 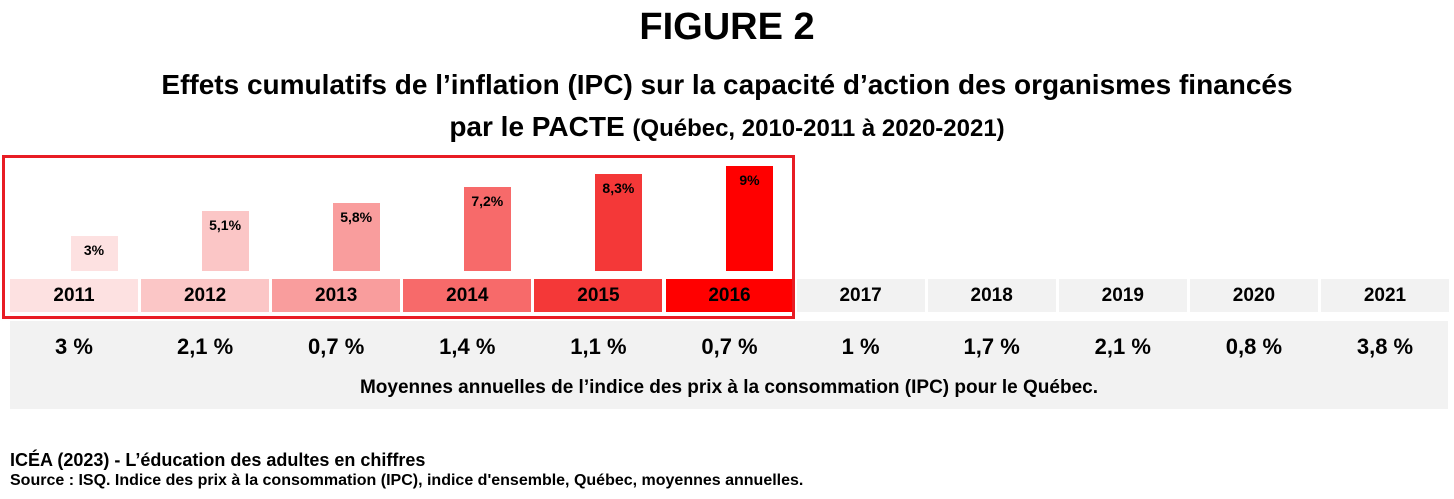 What do you see at coordinates (727, 27) in the screenshot?
I see `figure-label: FIGURE 2` at bounding box center [727, 27].